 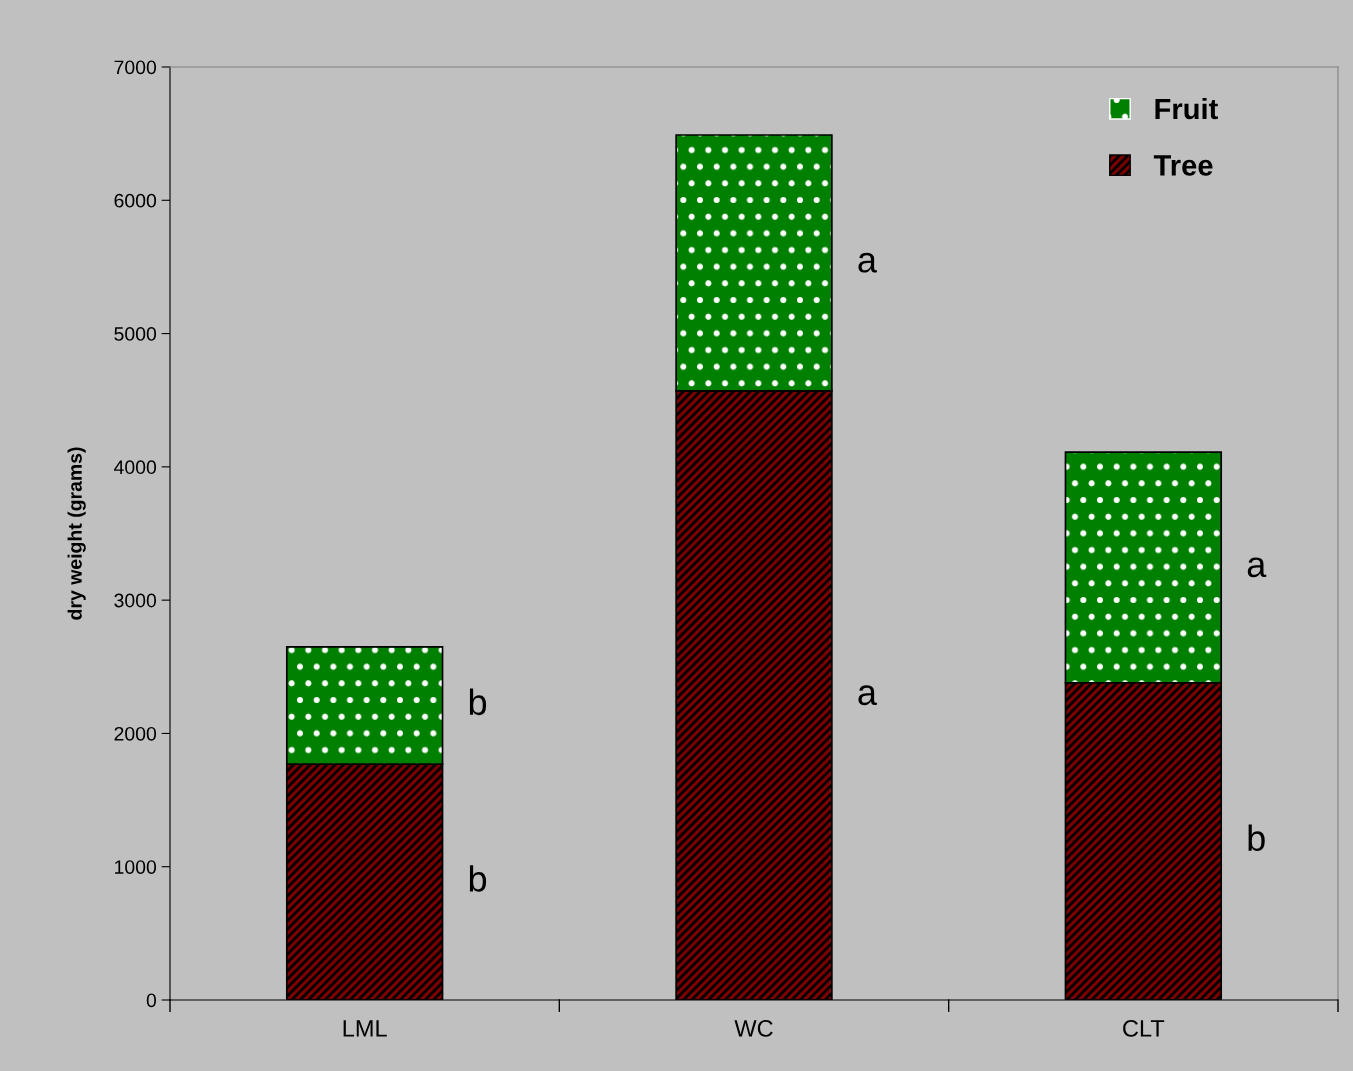 What do you see at coordinates (76, 533) in the screenshot?
I see `y-axis-title: dry weight (grams)` at bounding box center [76, 533].